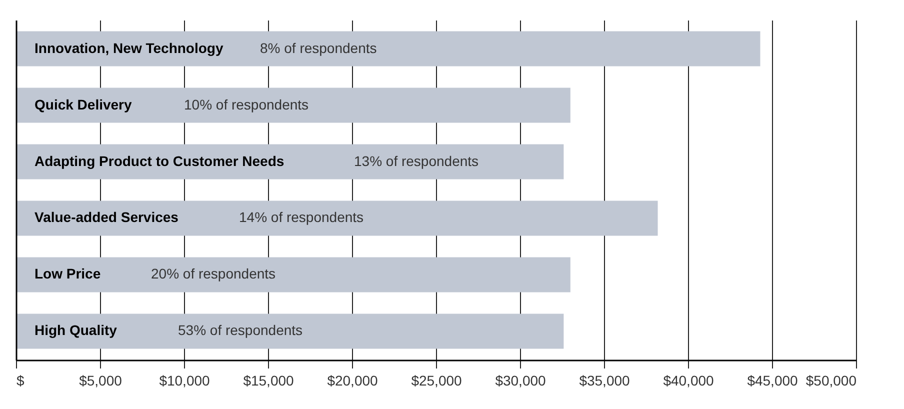 The height and width of the screenshot is (409, 904). I want to click on annotation: 10% of respondents, so click(246, 104).